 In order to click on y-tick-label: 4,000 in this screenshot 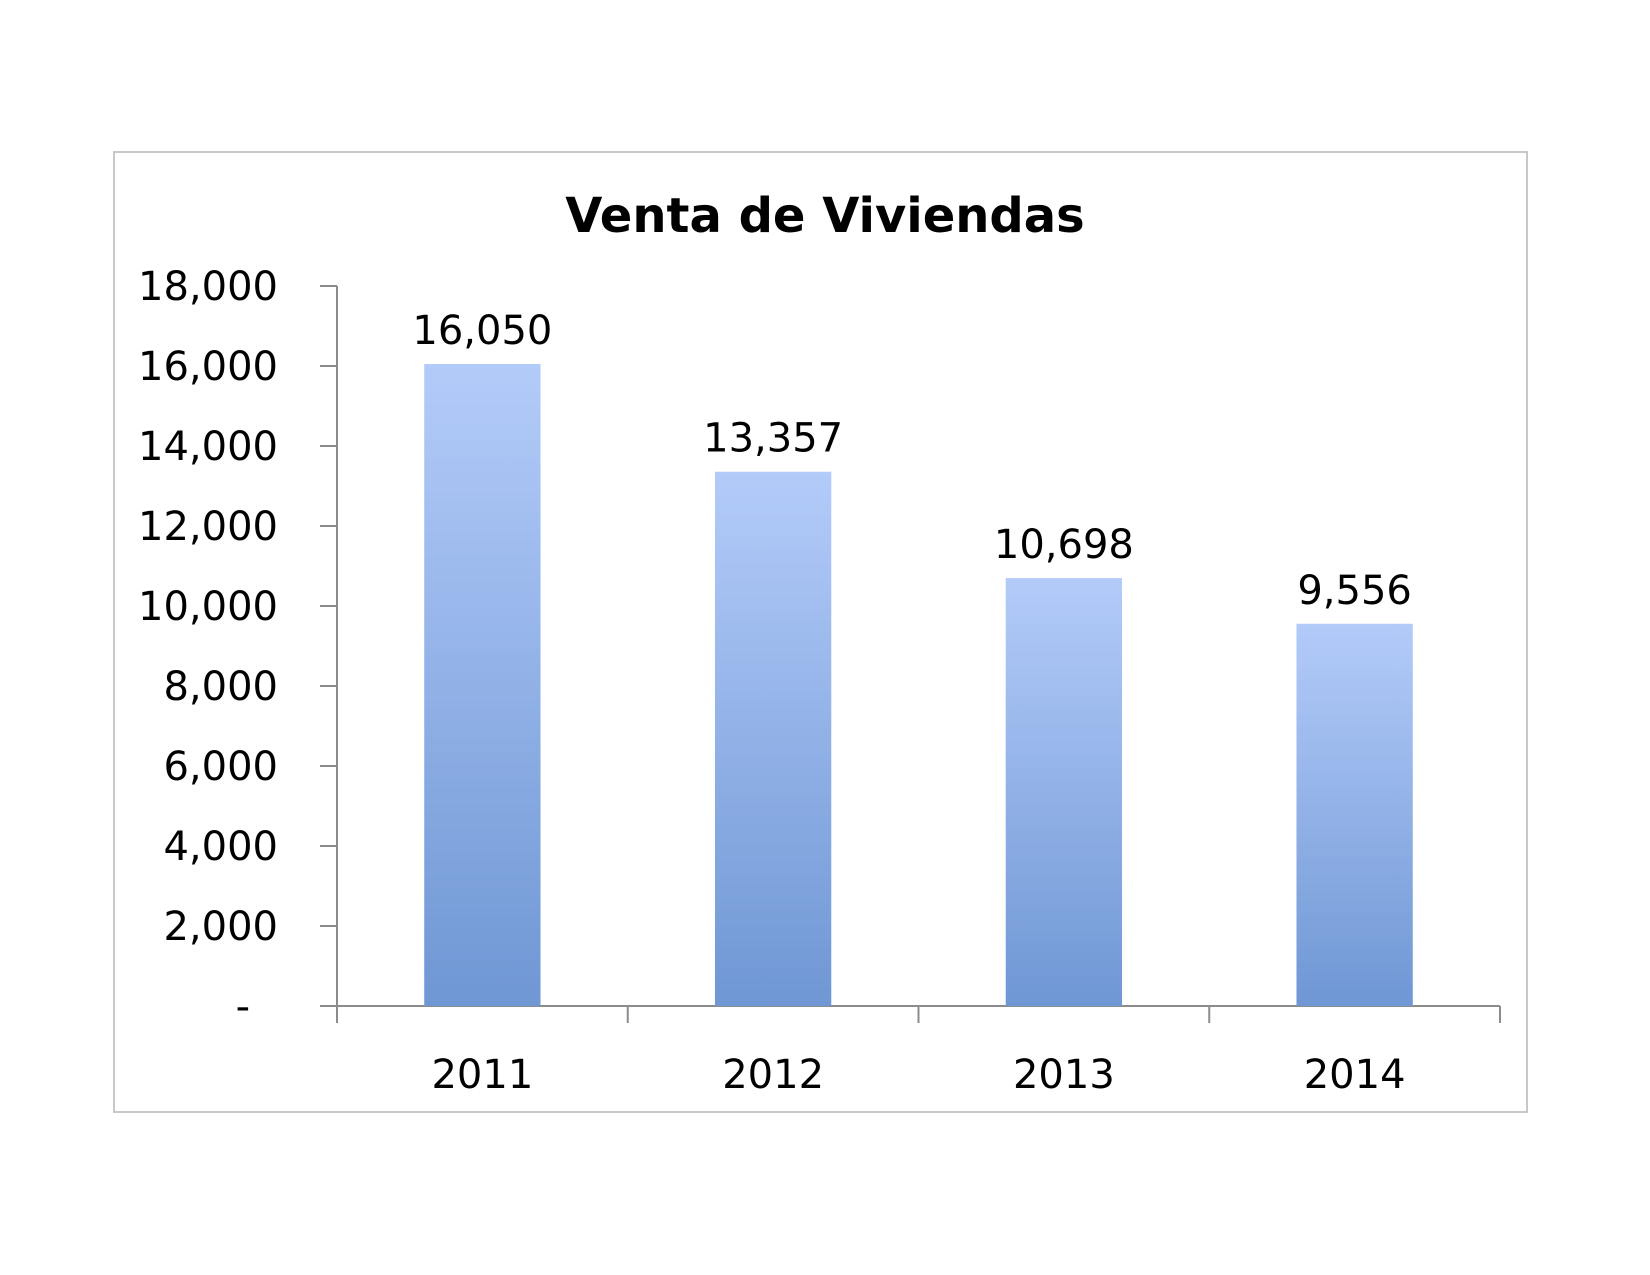, I will do `click(220, 847)`.